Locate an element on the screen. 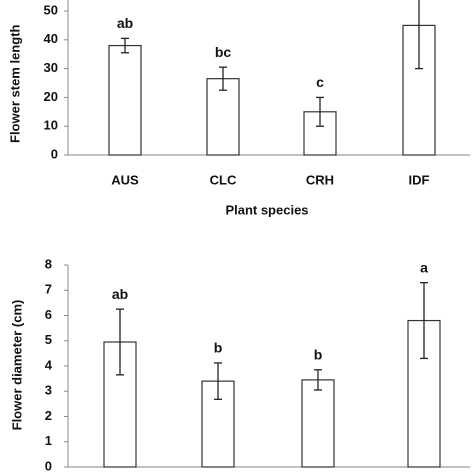 The width and height of the screenshot is (474, 474). significance-letter: c is located at coordinates (320, 82).